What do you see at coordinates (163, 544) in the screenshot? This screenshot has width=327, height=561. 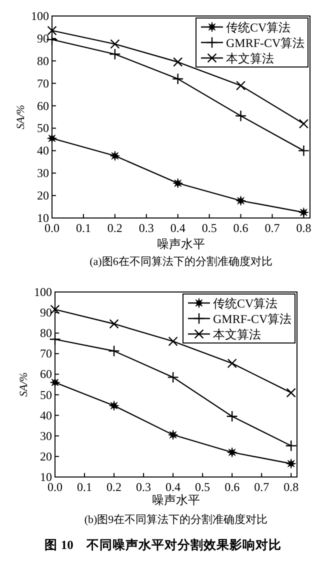 I see `caption: 图 10 不同噪声水平对分割效果影响对比` at bounding box center [163, 544].